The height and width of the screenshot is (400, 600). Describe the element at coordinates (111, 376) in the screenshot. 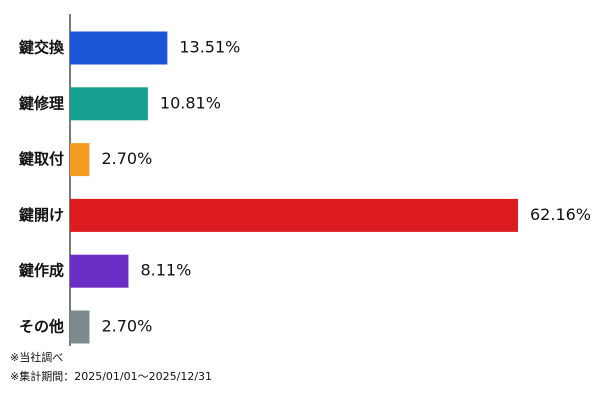

I see `note: ※集計期間：2025/01/01～2025/12/31` at that location.